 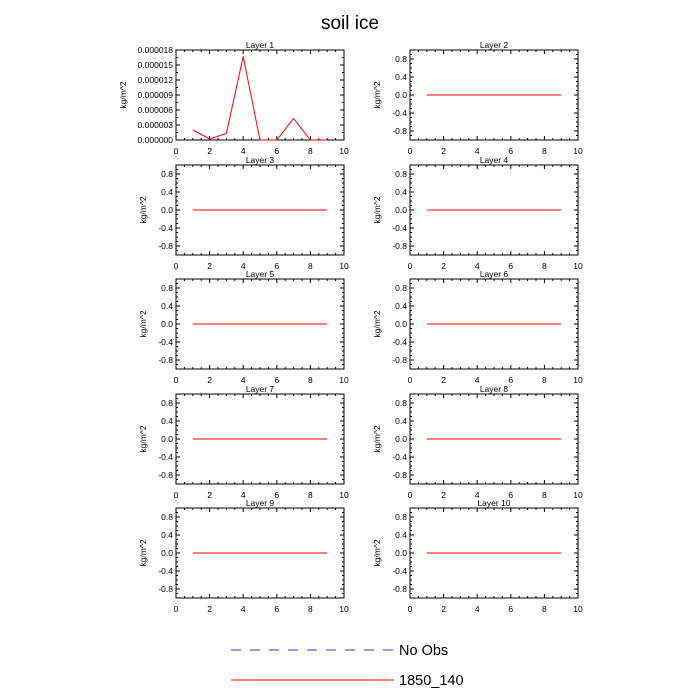 I want to click on panel-title: Layer 6, so click(x=494, y=274).